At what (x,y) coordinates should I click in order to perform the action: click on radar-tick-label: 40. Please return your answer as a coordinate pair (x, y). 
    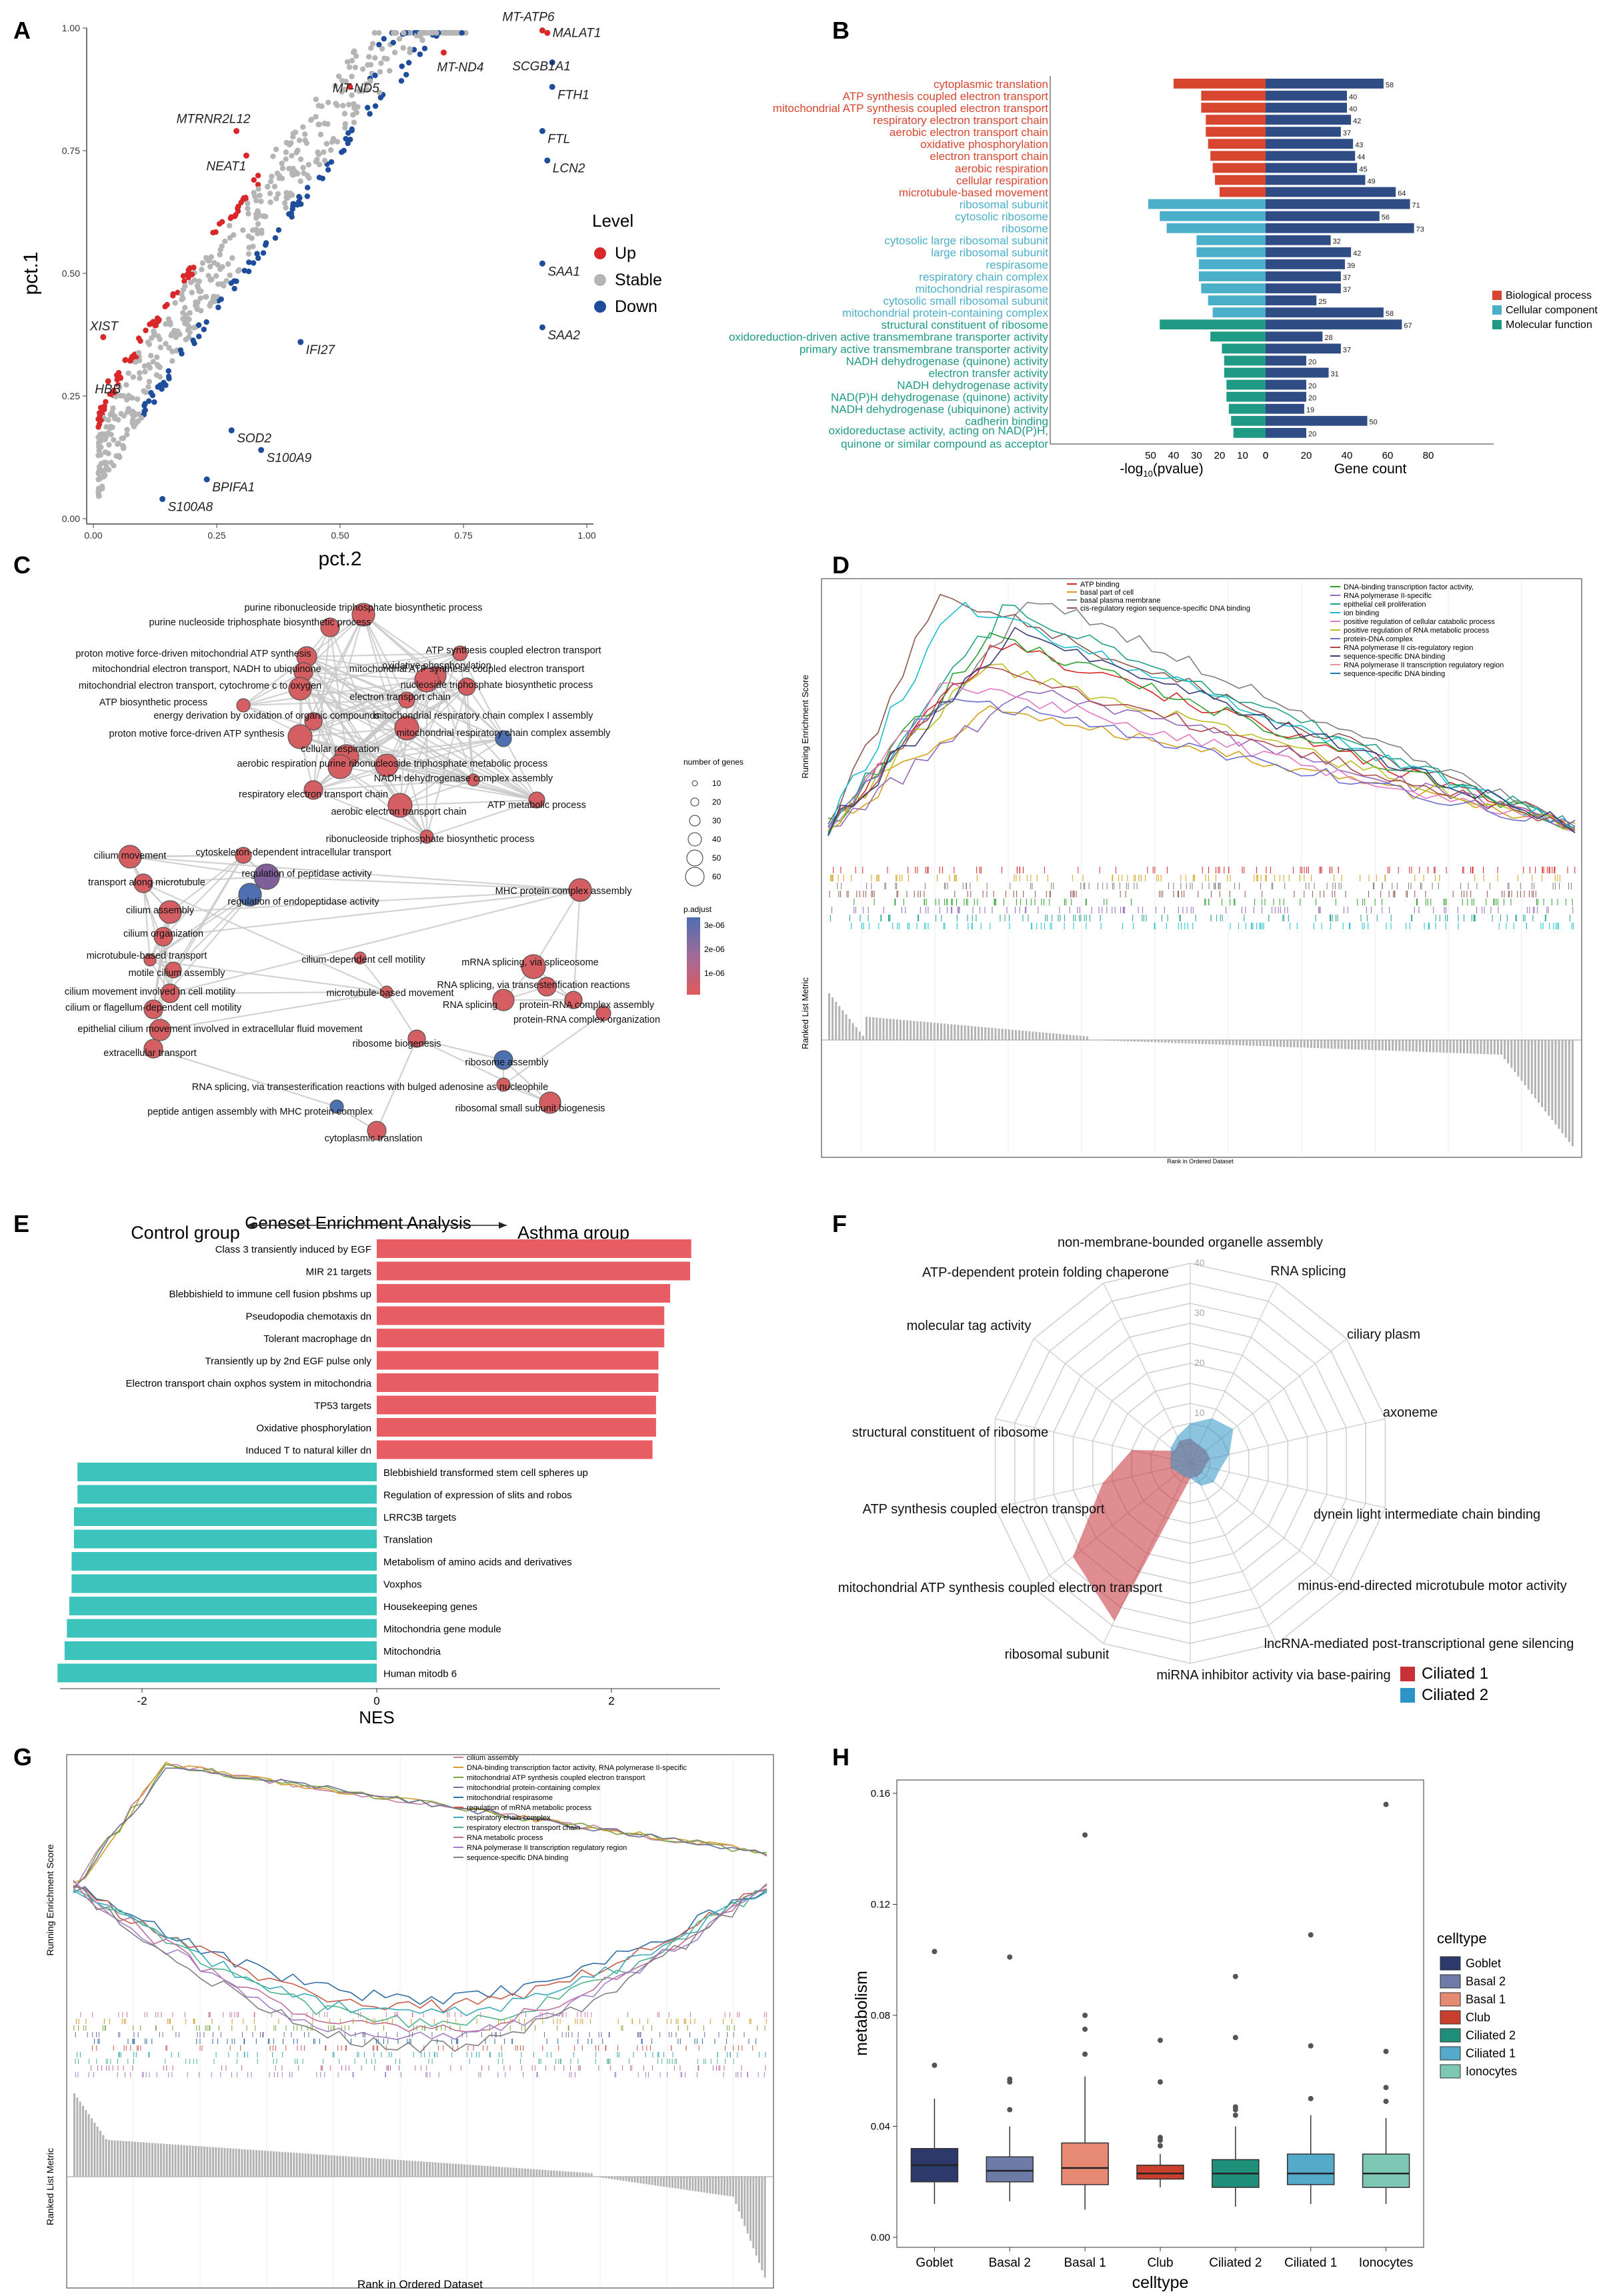
    Looking at the image, I should click on (1199, 1262).